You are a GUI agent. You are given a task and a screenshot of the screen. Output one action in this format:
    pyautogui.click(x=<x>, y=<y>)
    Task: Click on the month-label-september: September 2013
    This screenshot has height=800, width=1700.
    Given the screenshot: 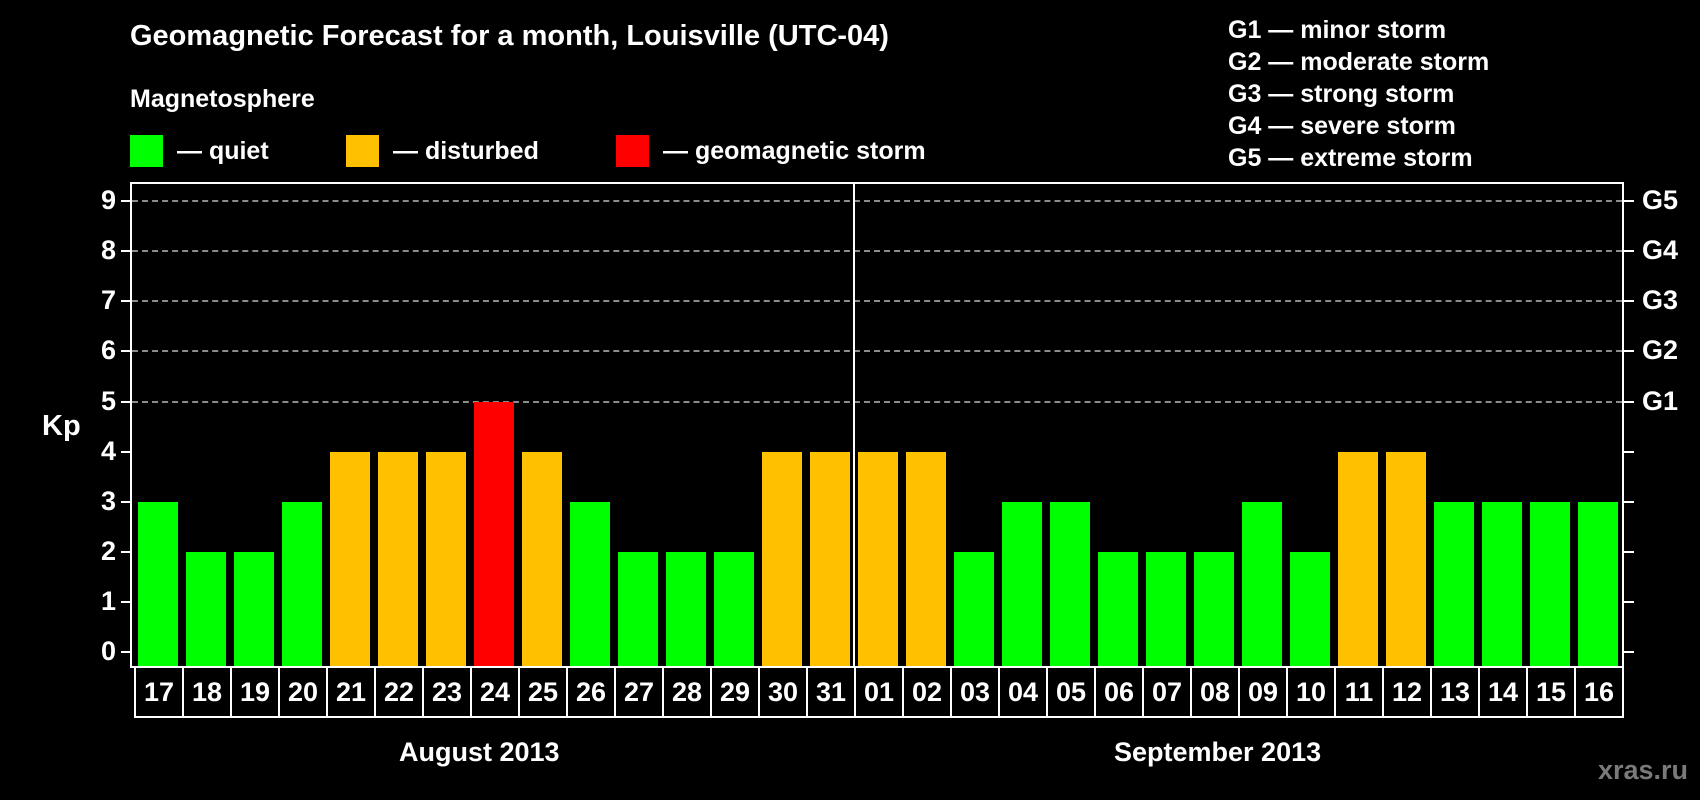 What is the action you would take?
    pyautogui.click(x=1218, y=752)
    